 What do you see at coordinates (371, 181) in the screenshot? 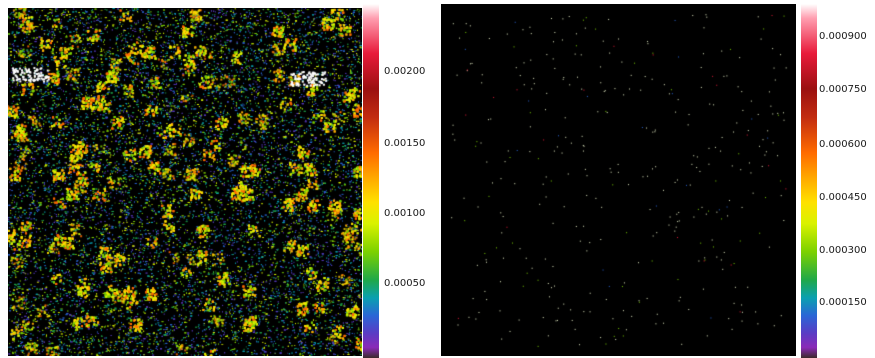
I see `left-colorbar` at bounding box center [371, 181].